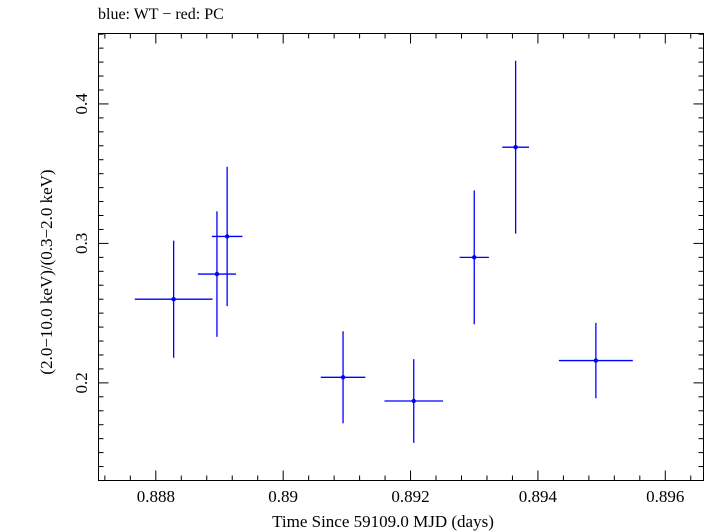 The width and height of the screenshot is (705, 532). I want to click on x-tick-label: 0.89, so click(283, 496).